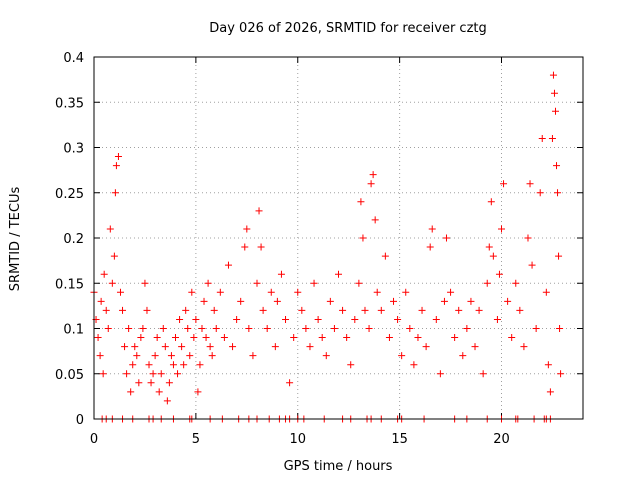  I want to click on y-tick-label: 0.3, so click(73, 149).